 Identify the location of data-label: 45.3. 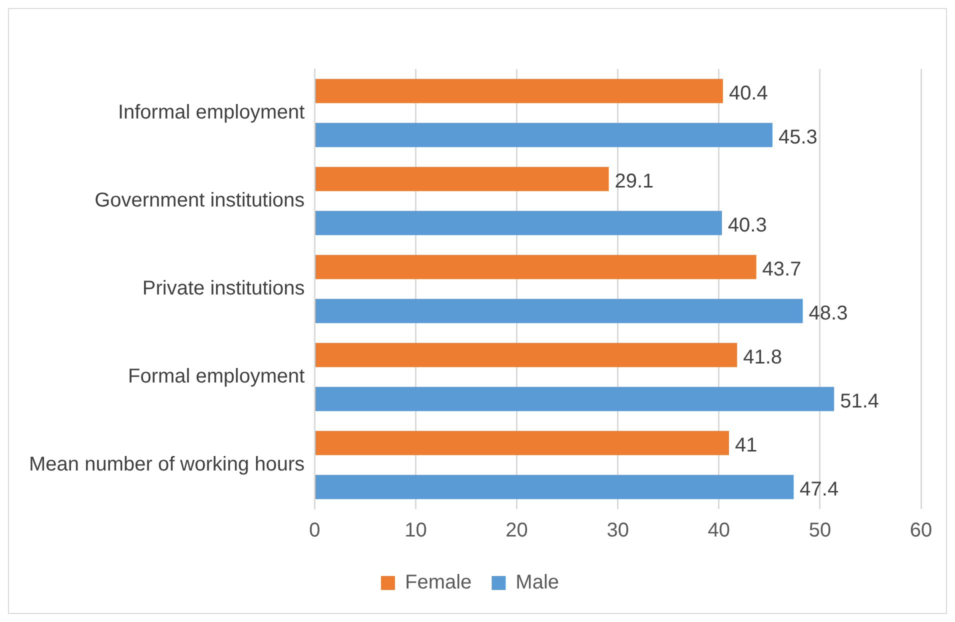
(798, 137).